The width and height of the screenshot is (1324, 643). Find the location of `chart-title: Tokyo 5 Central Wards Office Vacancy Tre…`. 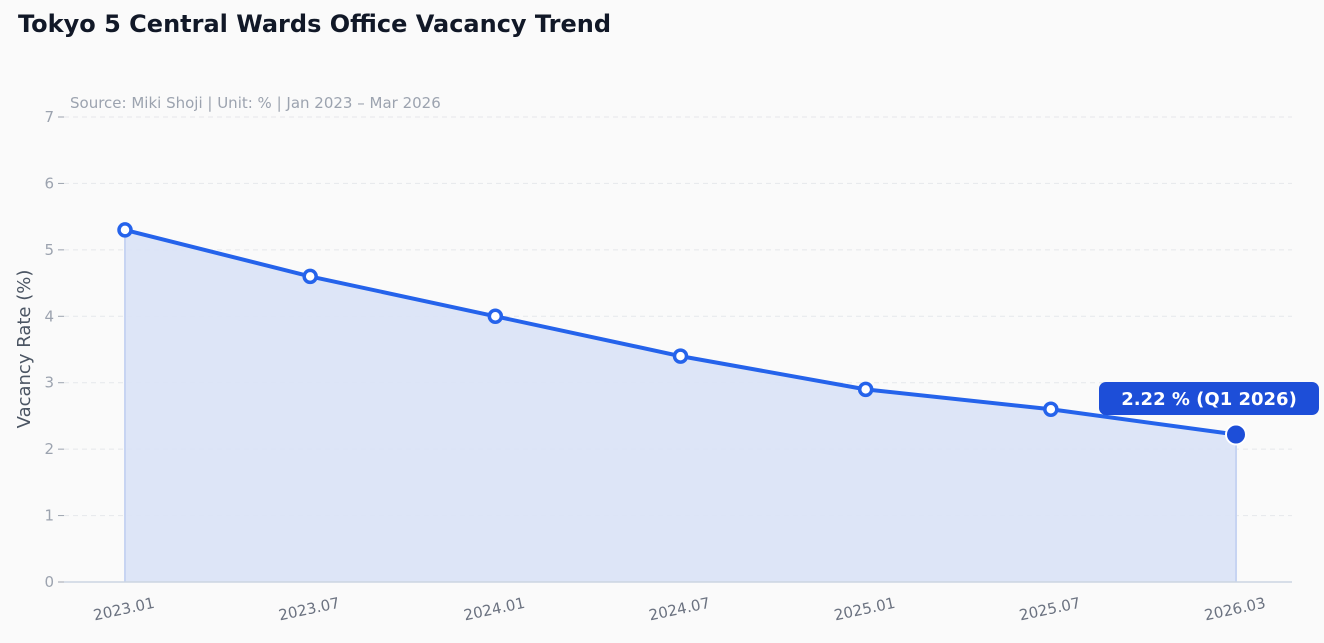

chart-title: Tokyo 5 Central Wards Office Vacancy Tre… is located at coordinates (315, 24).